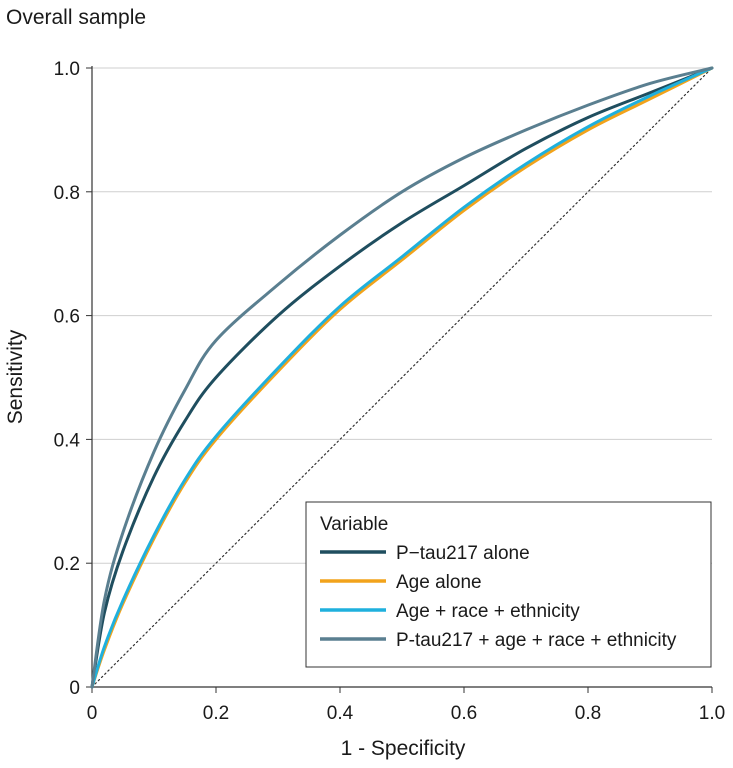 The height and width of the screenshot is (768, 733). Describe the element at coordinates (340, 713) in the screenshot. I see `x-tick-label: 0.4` at that location.